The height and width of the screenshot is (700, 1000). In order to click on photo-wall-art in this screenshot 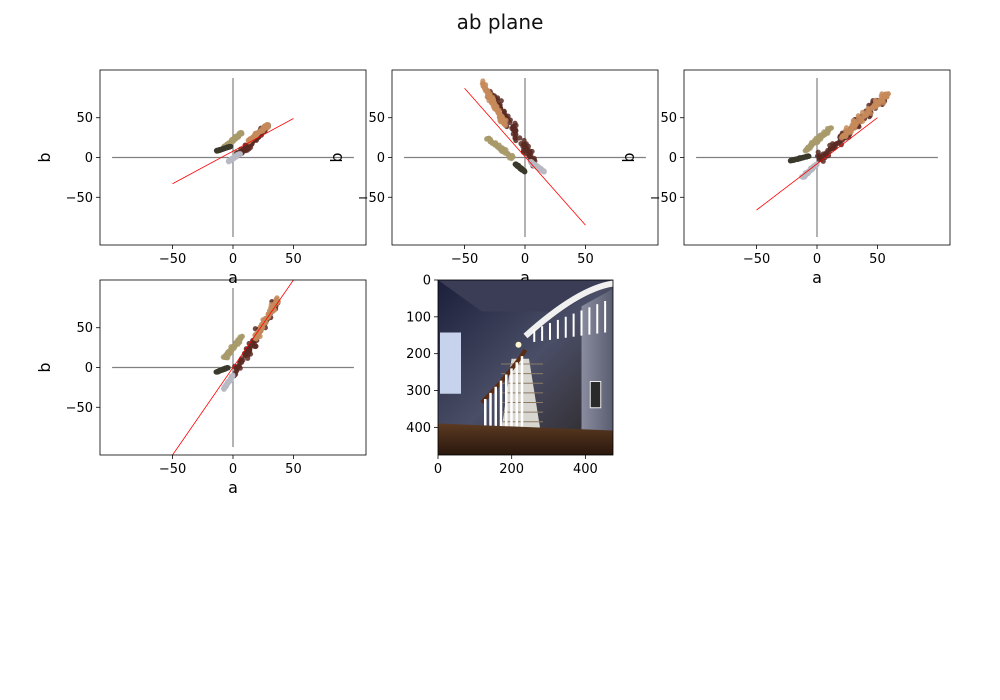, I will do `click(595, 395)`.